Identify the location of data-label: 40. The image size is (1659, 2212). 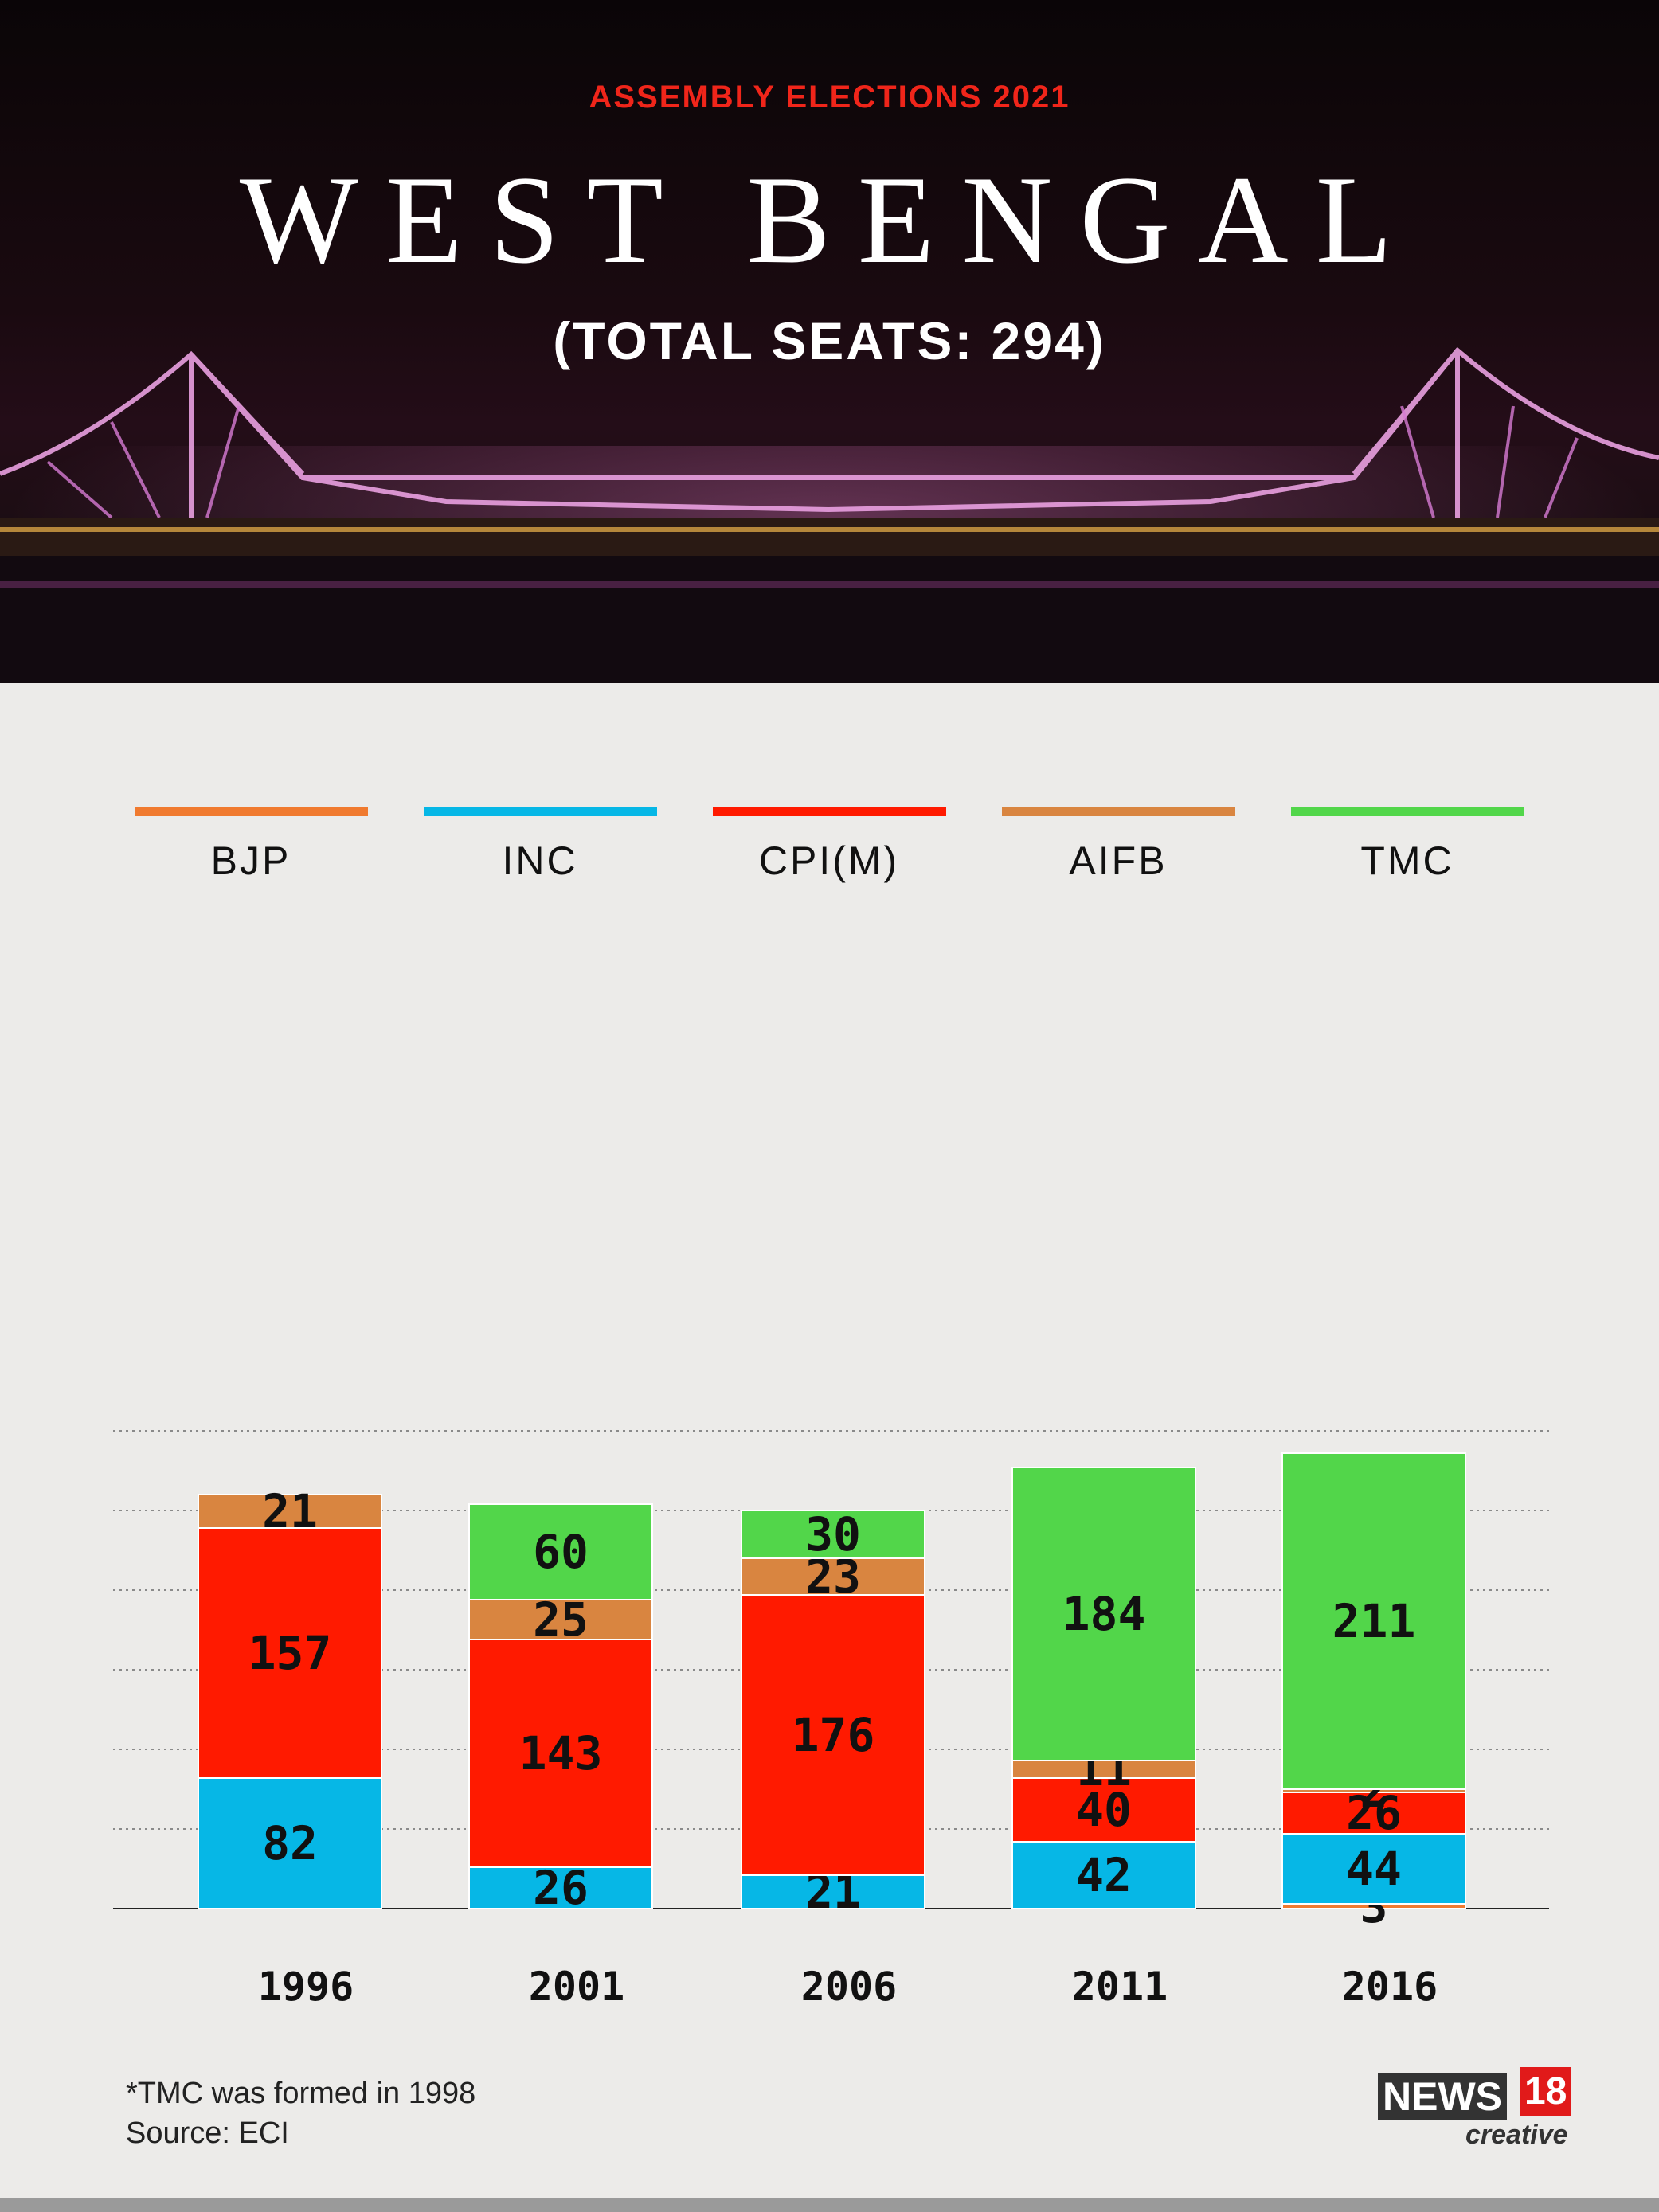
(1104, 1810).